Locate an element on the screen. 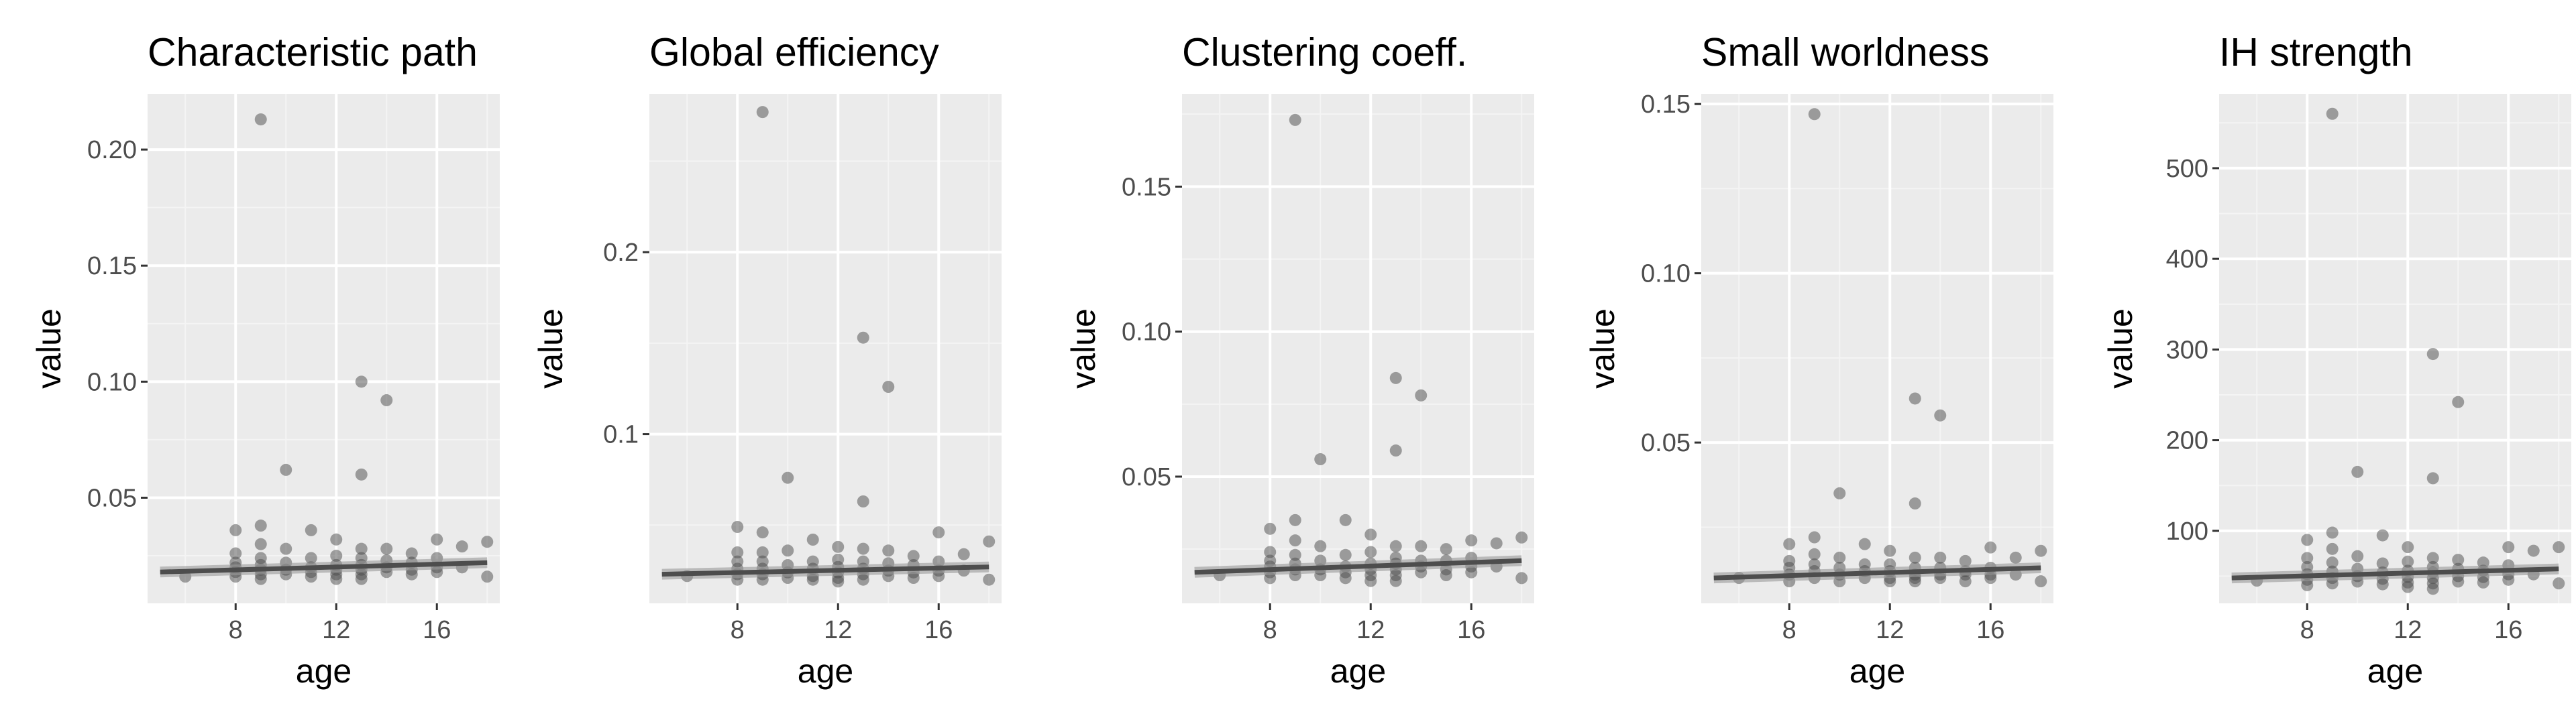  panel-title: IH strength is located at coordinates (2316, 52).